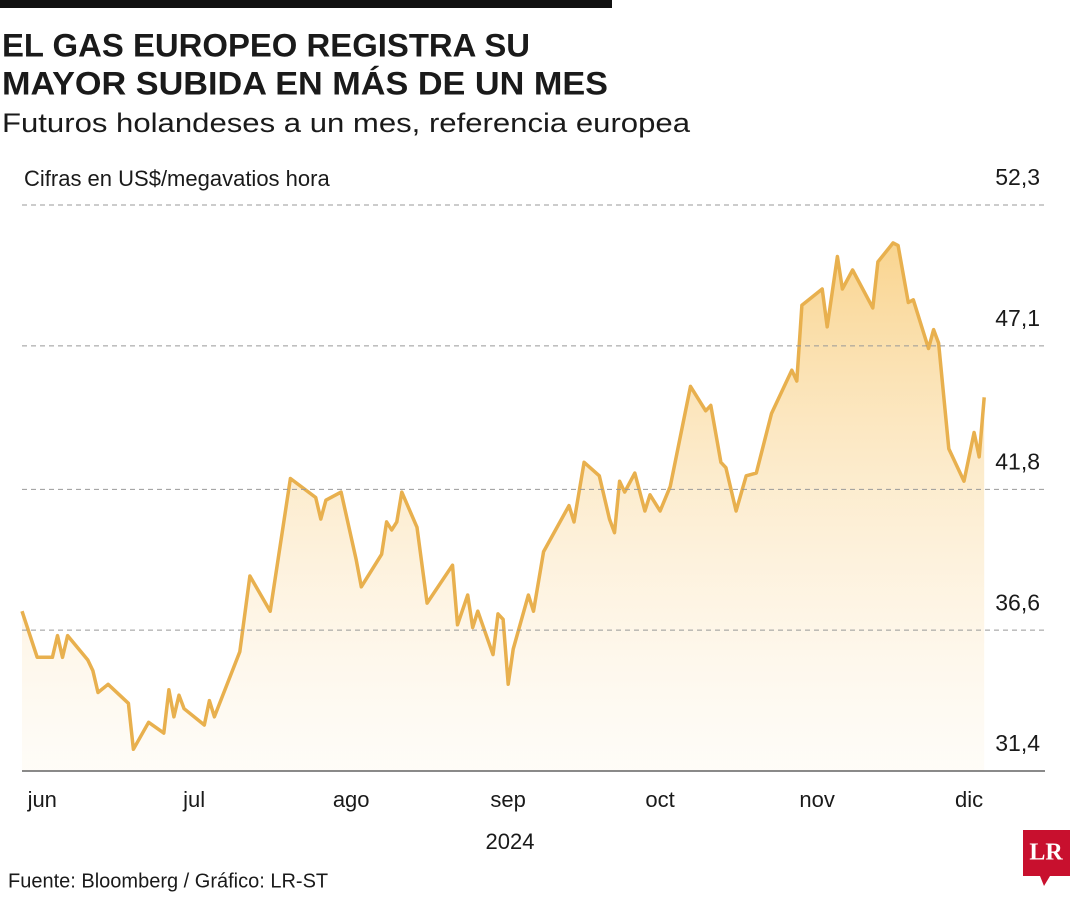  Describe the element at coordinates (1017, 743) in the screenshot. I see `y-tick-label: 31,4` at that location.